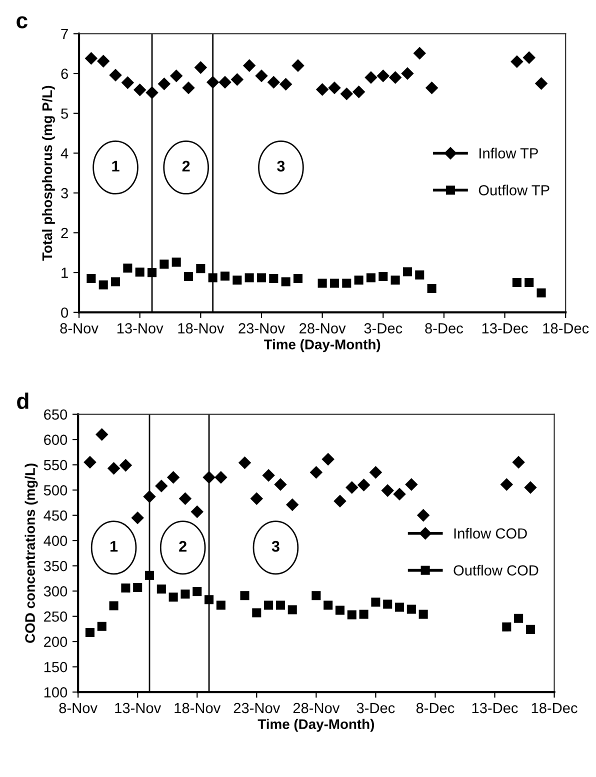 The image size is (596, 777). I want to click on x-tick-label: 13-Dec, so click(505, 328).